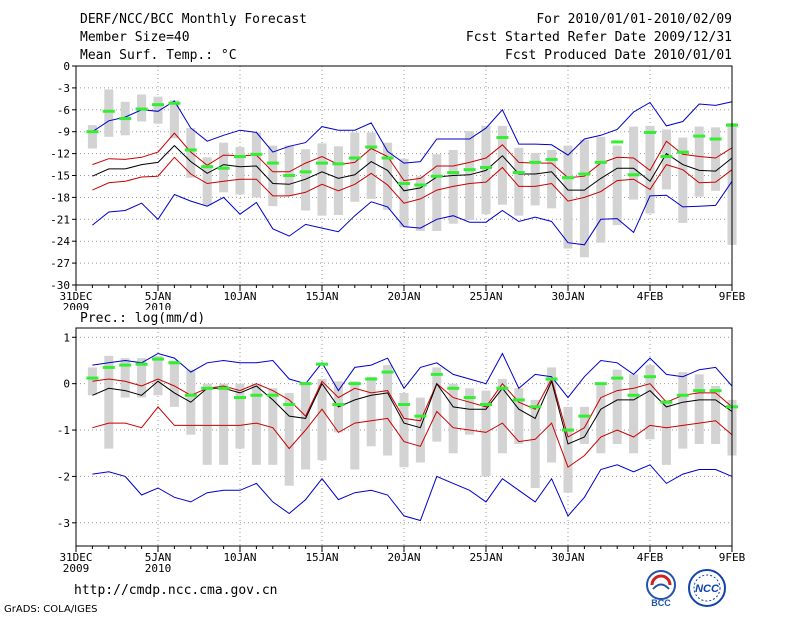  I want to click on y-tick-label: 1, so click(66, 337).